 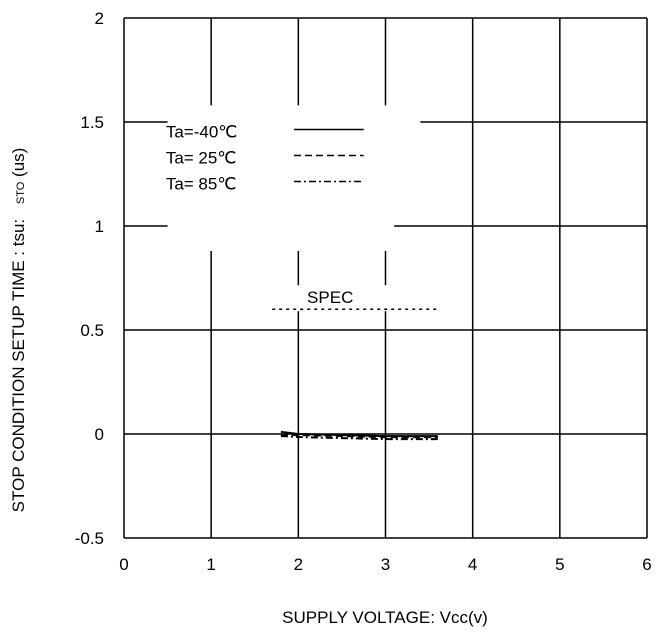 I want to click on legend-label: Ta= 25℃, so click(x=201, y=158).